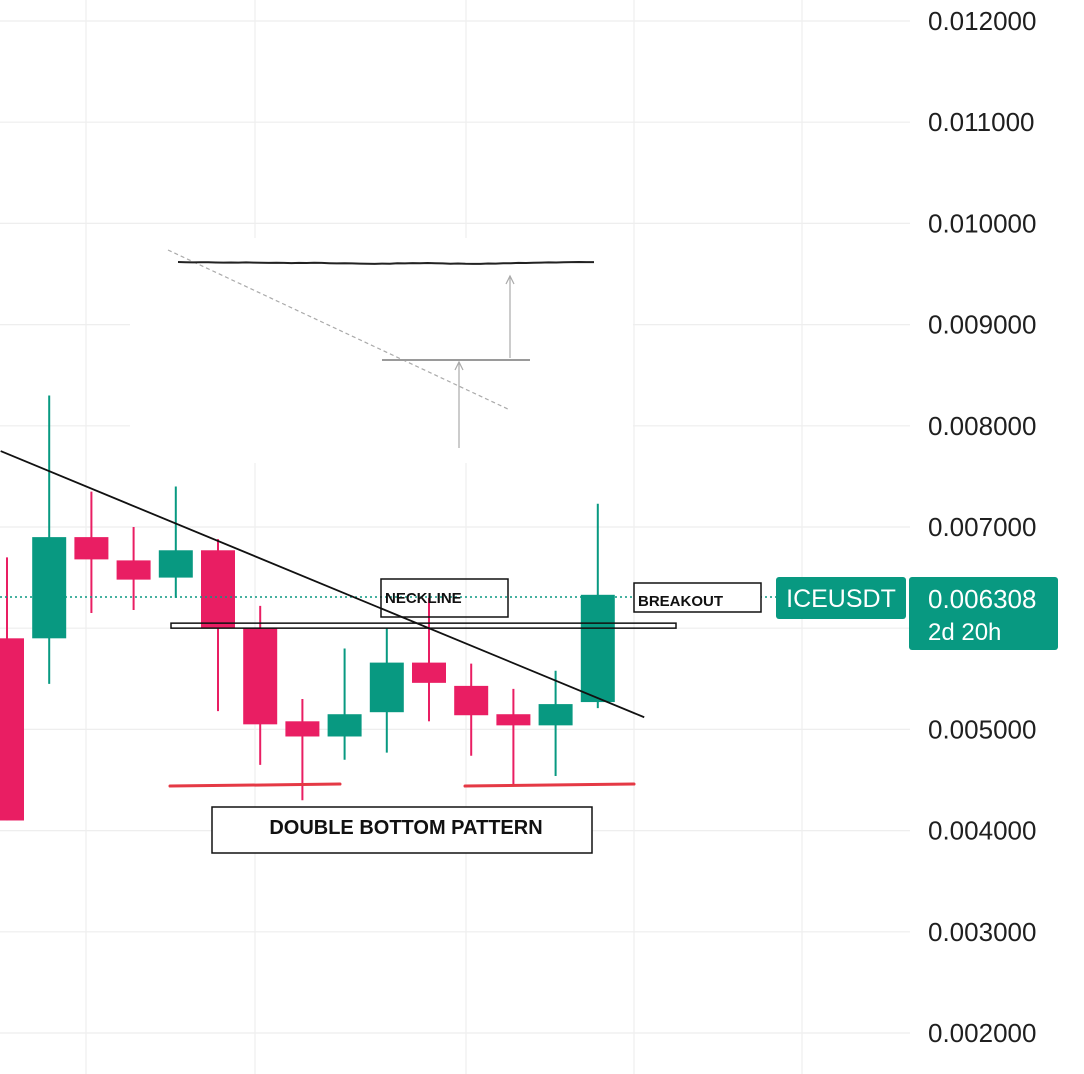  What do you see at coordinates (405, 828) in the screenshot?
I see `pattern-label: DOUBLE BOTTOM PATTERN` at bounding box center [405, 828].